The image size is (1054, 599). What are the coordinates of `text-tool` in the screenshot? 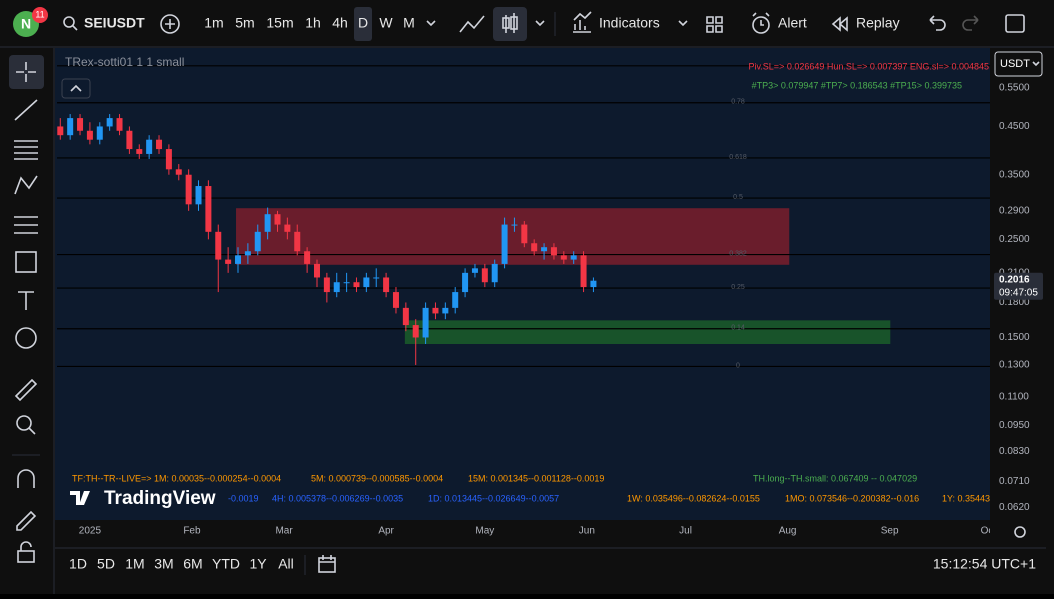 It's located at (26, 300).